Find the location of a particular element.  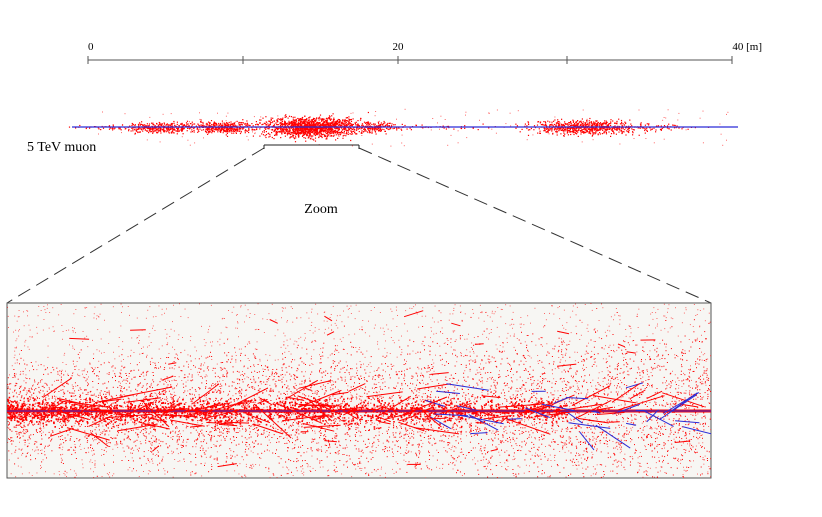

scale-label-20: 20 is located at coordinates (399, 47).